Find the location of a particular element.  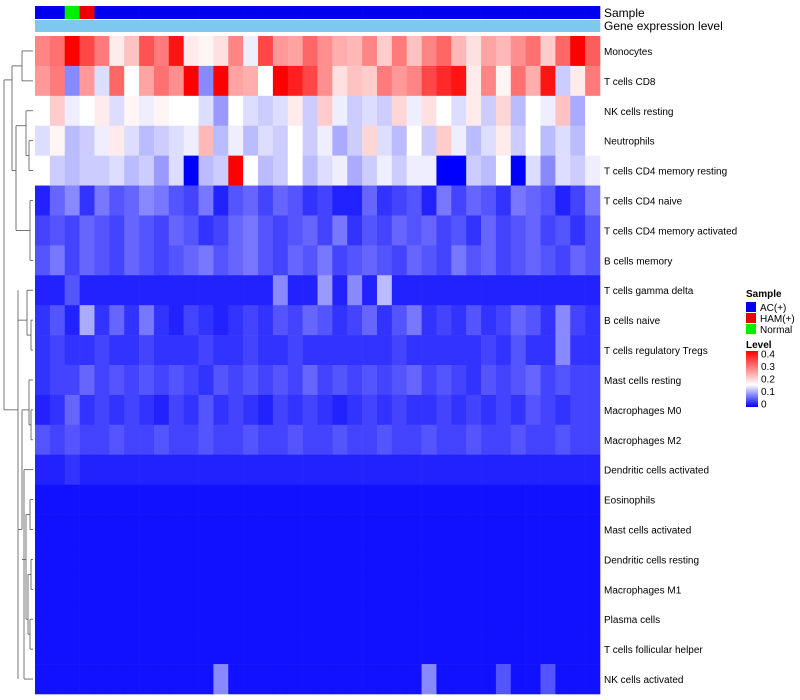

row-label: B cells naive is located at coordinates (632, 321).